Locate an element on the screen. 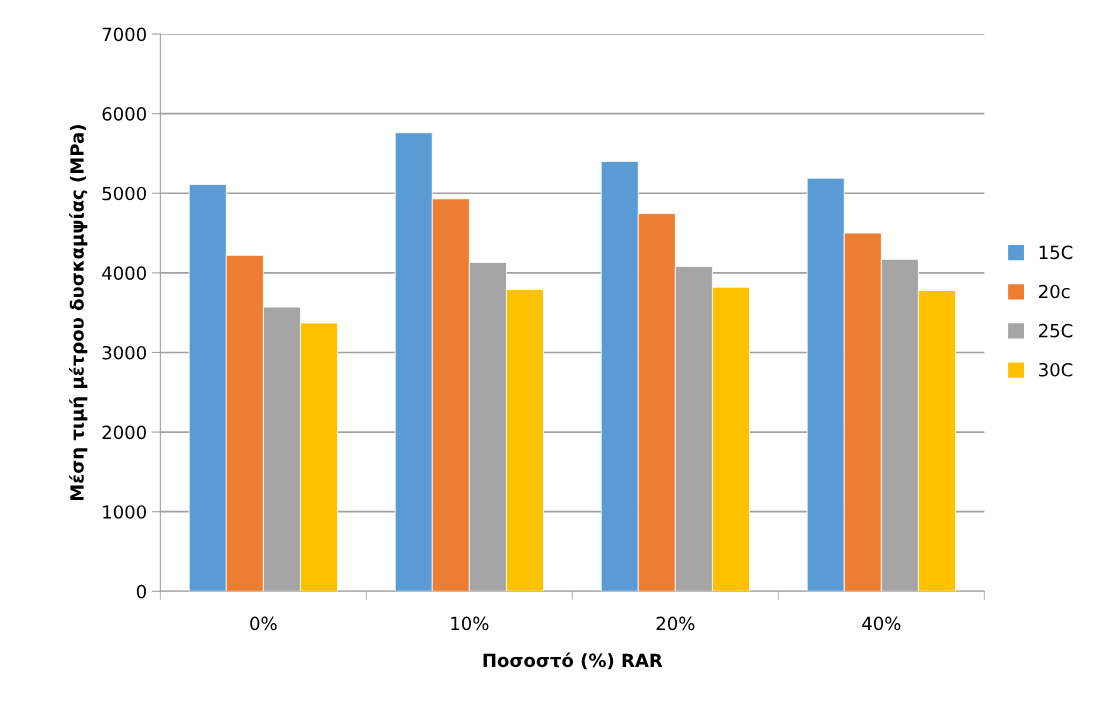 Image resolution: width=1106 pixels, height=709 pixels. x-tick-label: 40% is located at coordinates (881, 623).